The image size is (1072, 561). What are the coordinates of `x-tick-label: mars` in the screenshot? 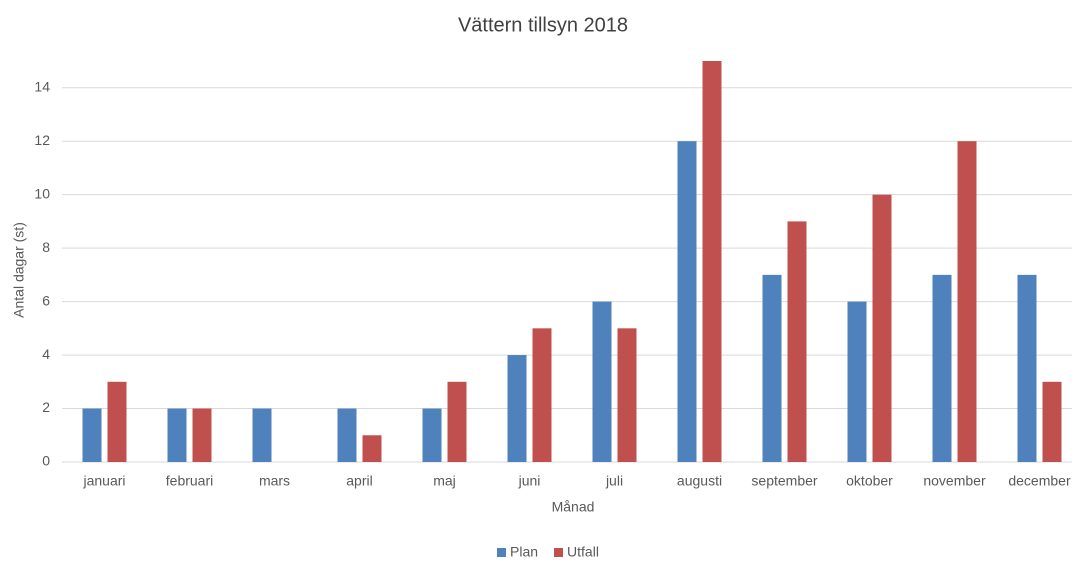 It's located at (274, 481).